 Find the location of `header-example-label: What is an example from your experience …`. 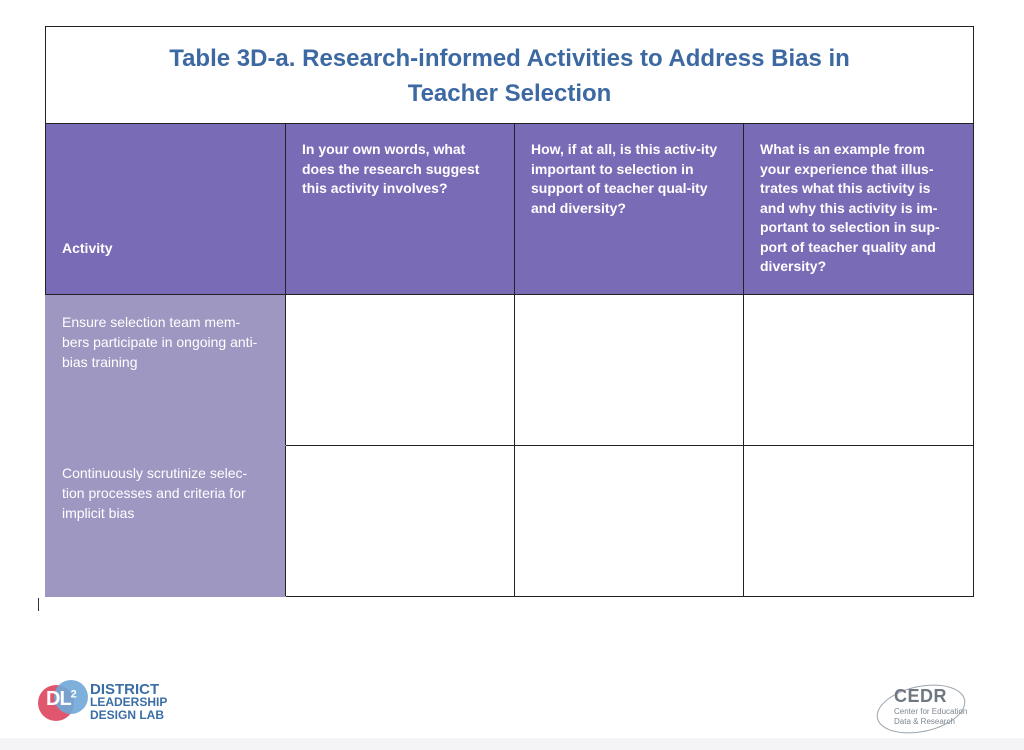

header-example-label: What is an example from your experience … is located at coordinates (850, 207).